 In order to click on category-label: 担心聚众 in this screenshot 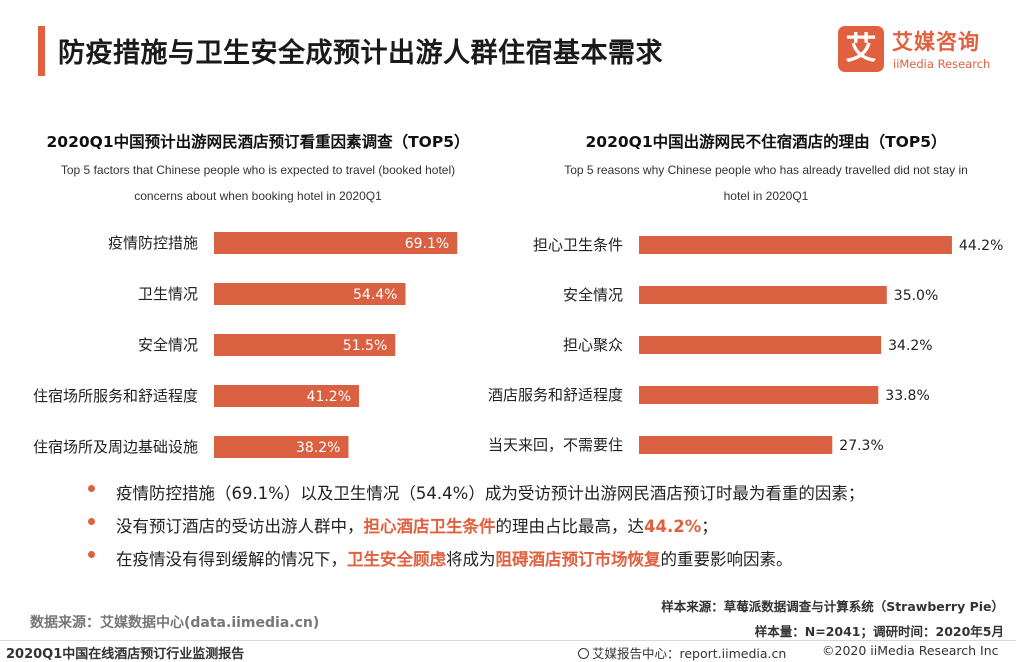, I will do `click(593, 345)`.